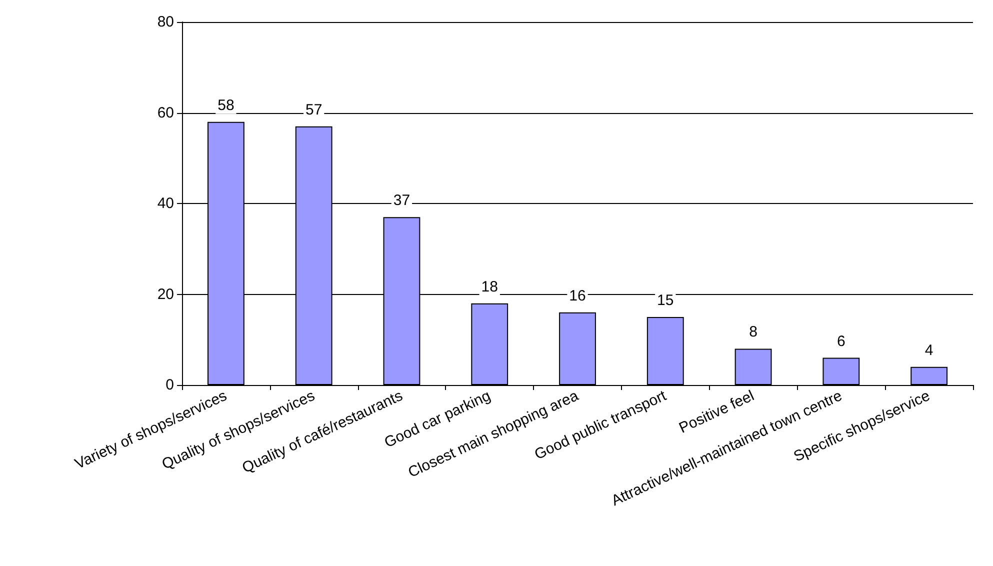 The height and width of the screenshot is (566, 993). What do you see at coordinates (489, 287) in the screenshot?
I see `data-label: 18` at bounding box center [489, 287].